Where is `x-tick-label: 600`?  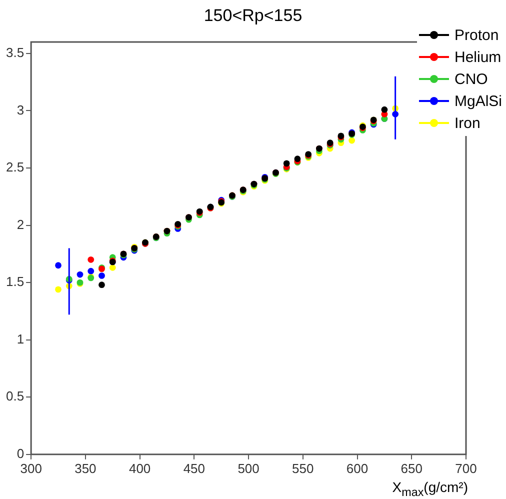 x-tick-label: 600 is located at coordinates (357, 468).